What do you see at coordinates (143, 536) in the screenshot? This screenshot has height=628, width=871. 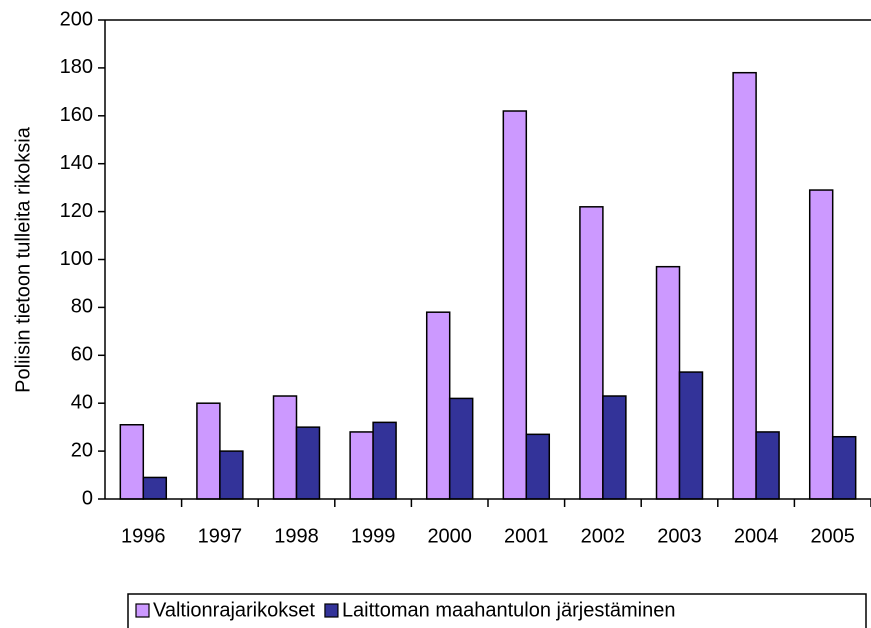 I see `x-tick-label: 1996` at bounding box center [143, 536].